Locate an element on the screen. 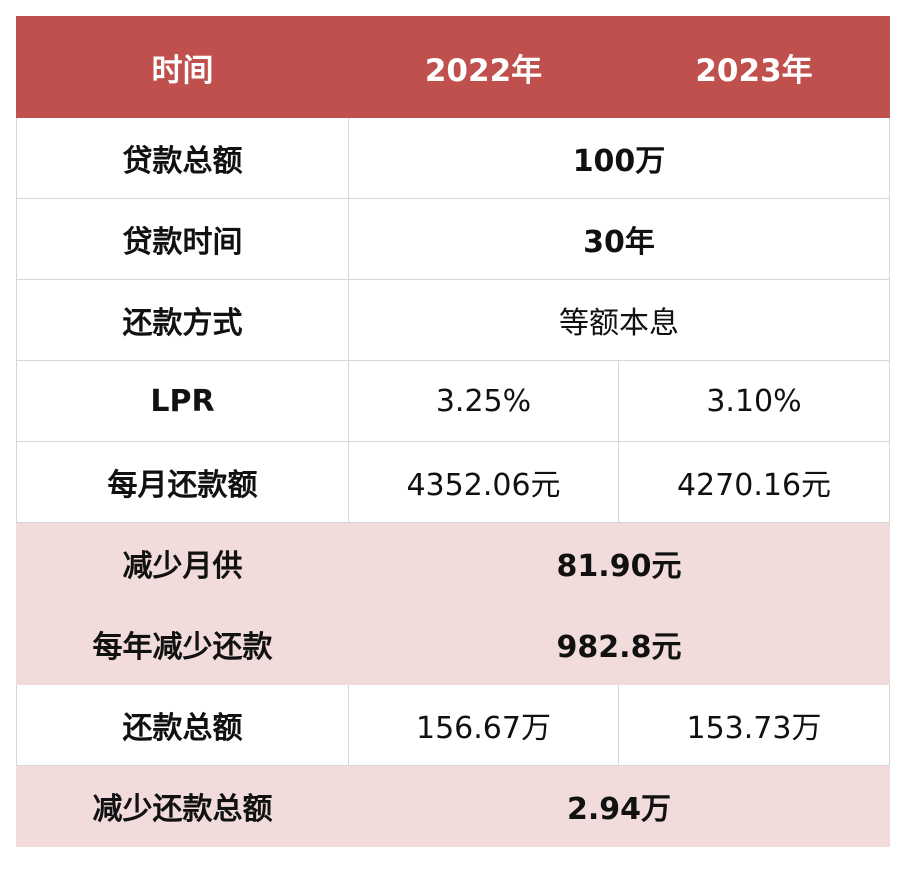 The width and height of the screenshot is (904, 870). lpr-label: LPR is located at coordinates (182, 401).